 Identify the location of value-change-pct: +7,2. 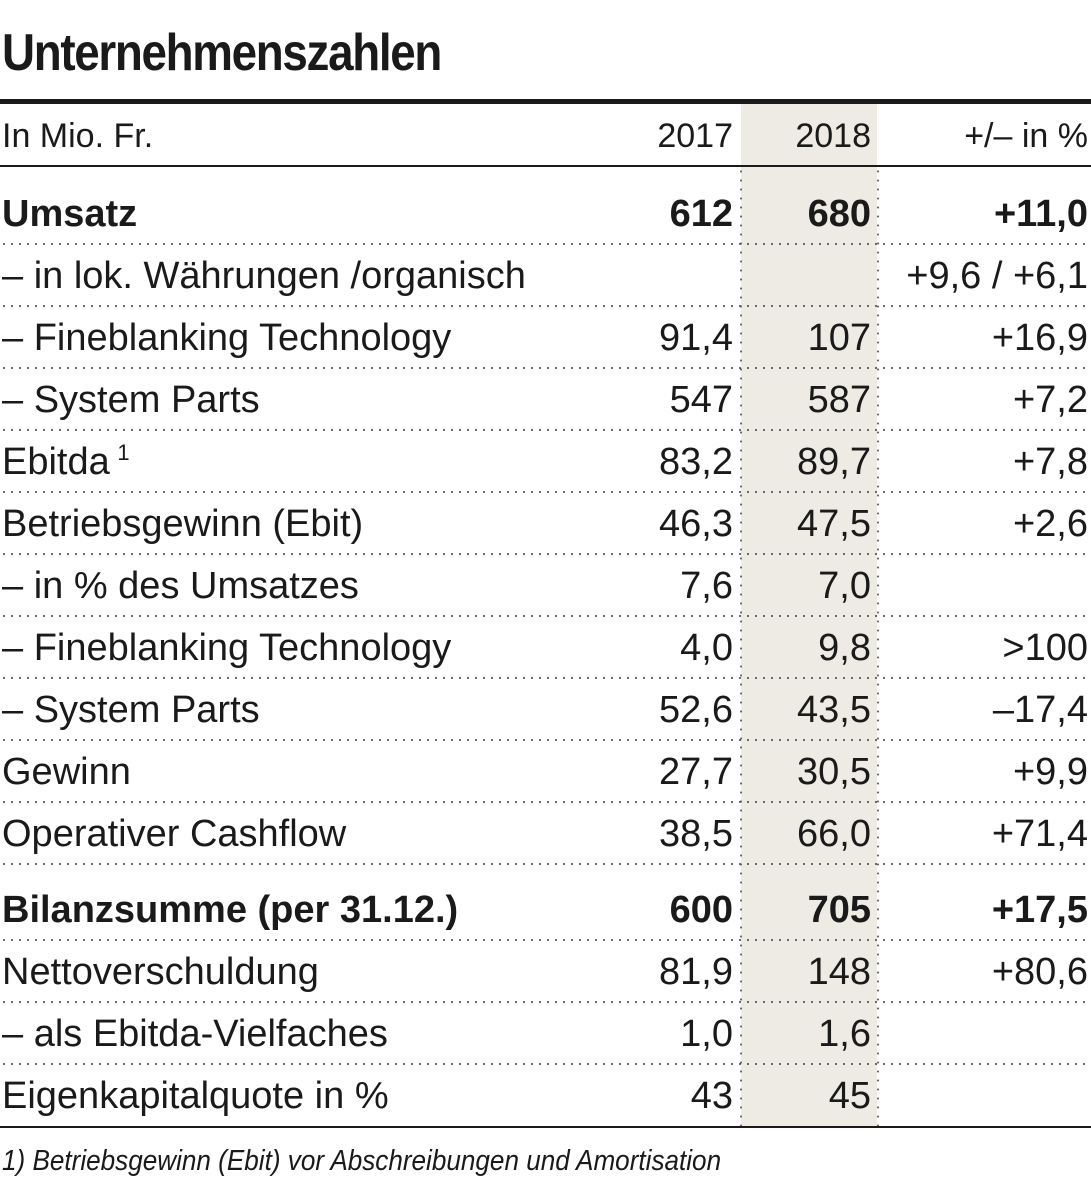
(1050, 400).